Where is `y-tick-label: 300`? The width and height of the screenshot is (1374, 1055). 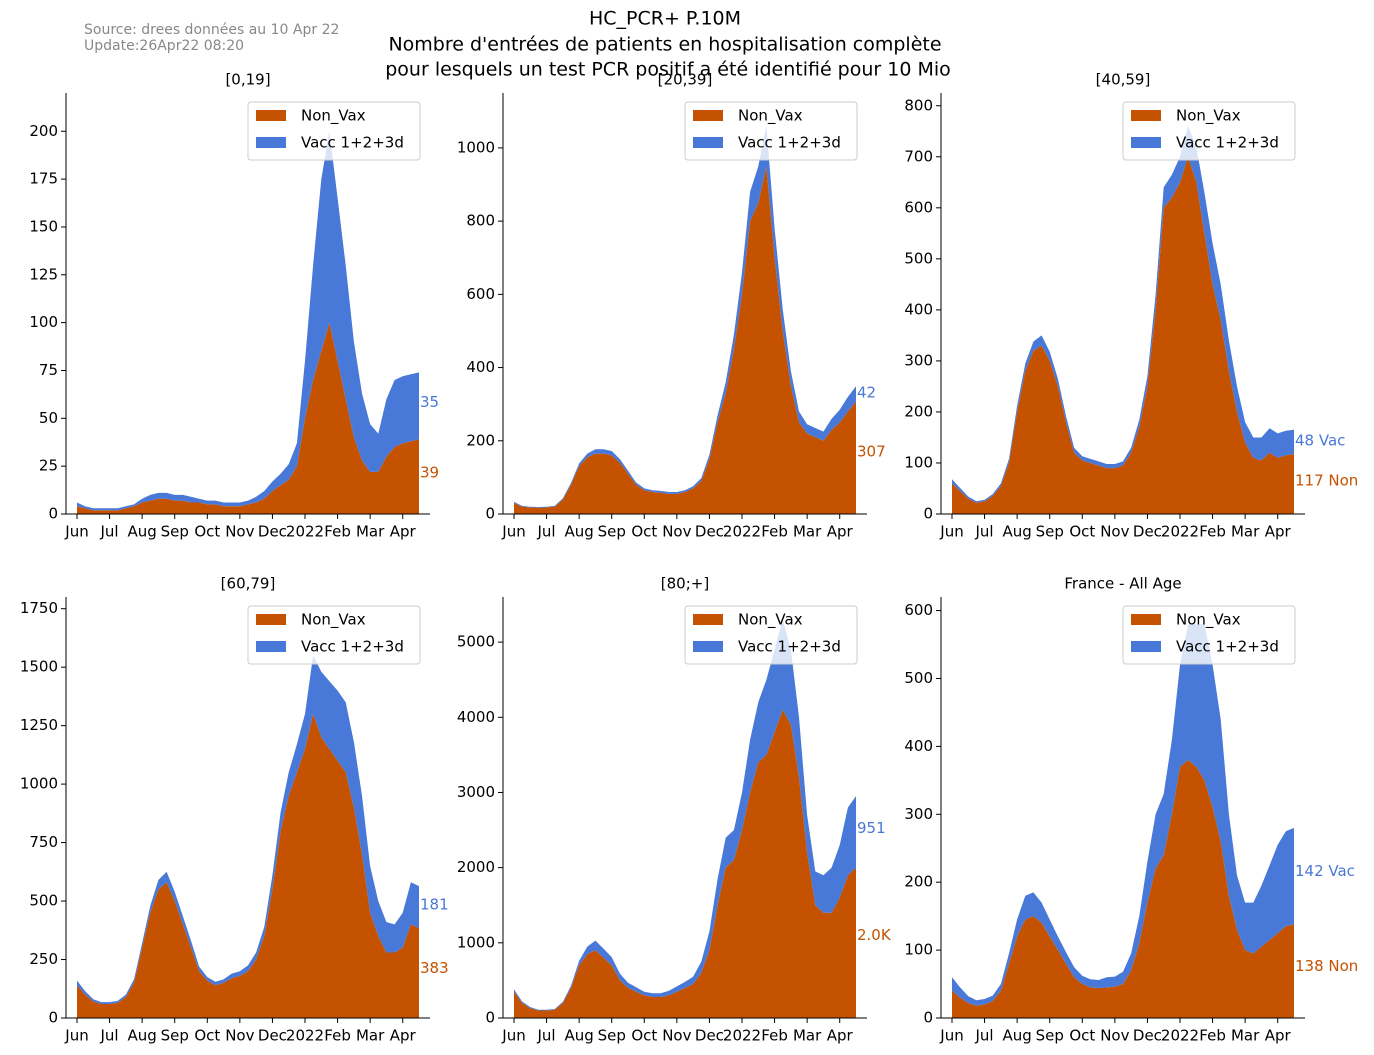 y-tick-label: 300 is located at coordinates (918, 360).